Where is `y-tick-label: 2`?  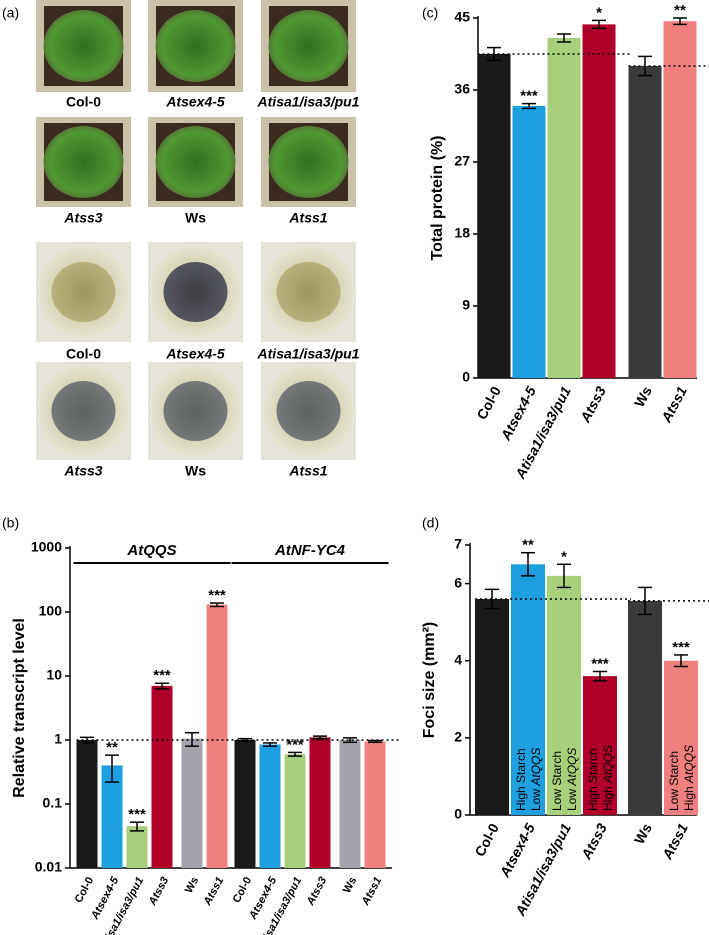 y-tick-label: 2 is located at coordinates (458, 737).